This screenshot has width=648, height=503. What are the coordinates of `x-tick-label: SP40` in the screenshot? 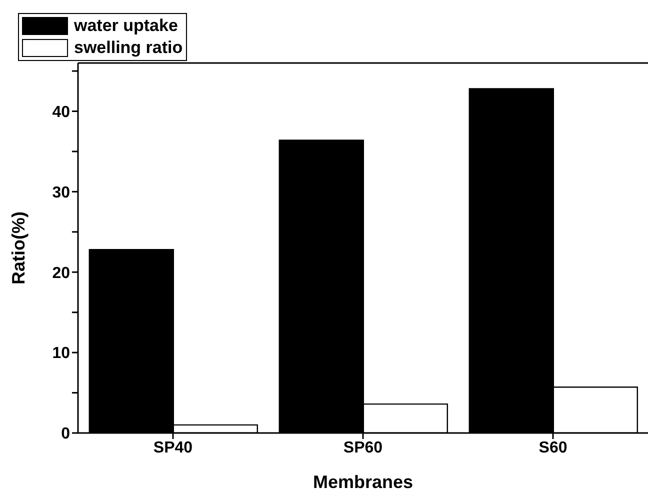 It's located at (173, 447).